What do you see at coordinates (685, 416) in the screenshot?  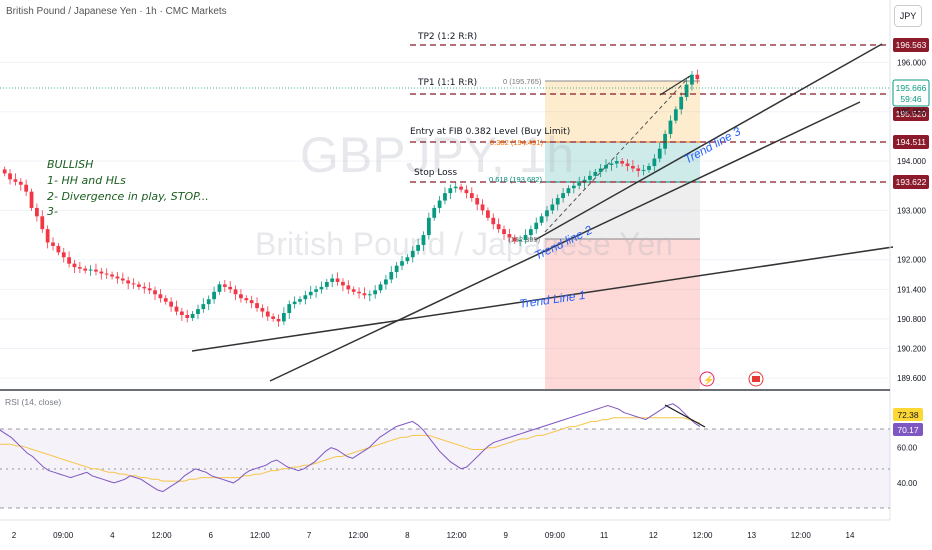 I see `rsi-divergence-line` at bounding box center [685, 416].